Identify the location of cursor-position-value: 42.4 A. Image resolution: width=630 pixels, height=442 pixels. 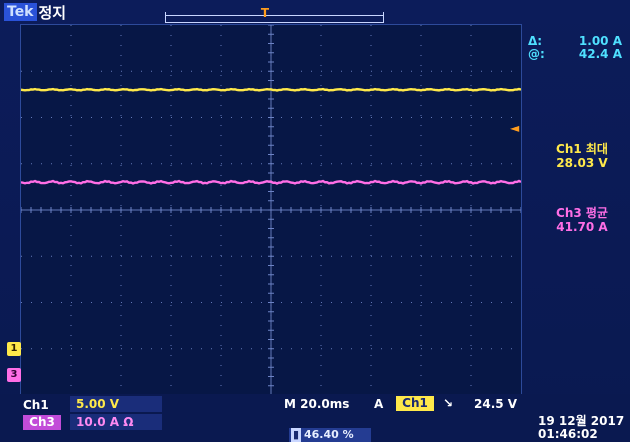
(600, 54).